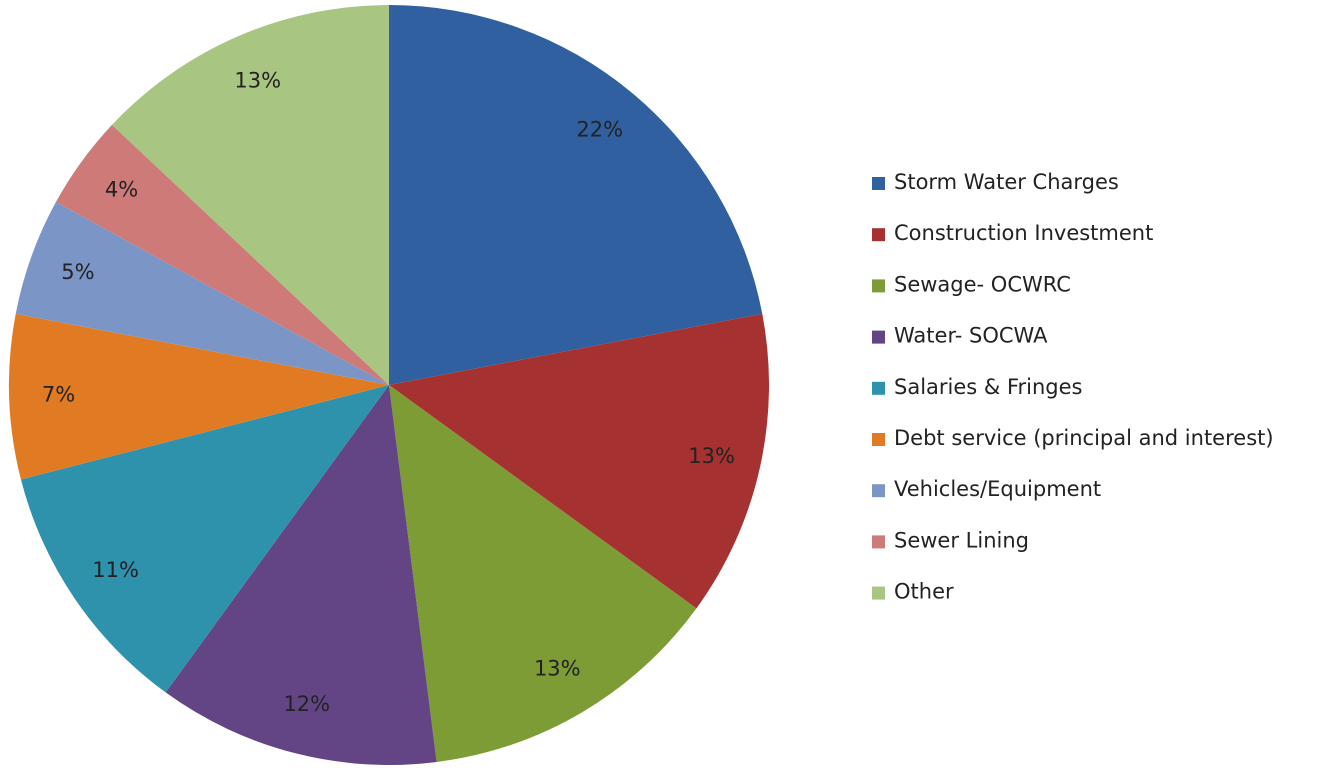 The width and height of the screenshot is (1323, 768). What do you see at coordinates (997, 489) in the screenshot?
I see `legend-label: Vehicles/Equipment` at bounding box center [997, 489].